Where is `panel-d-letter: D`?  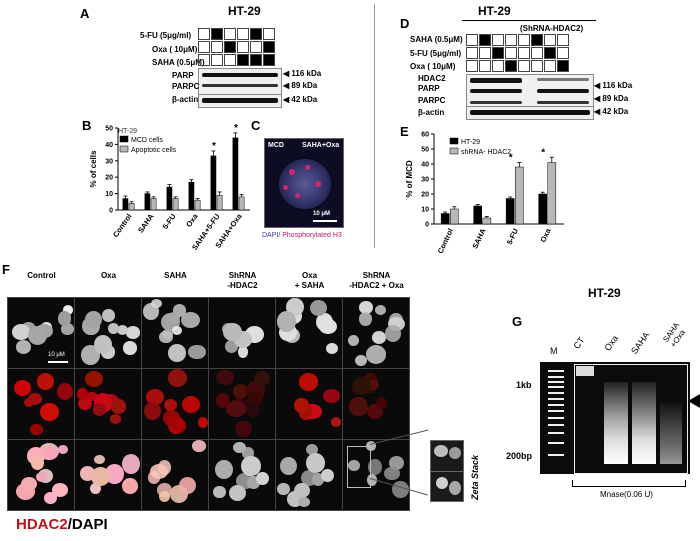 panel-d-letter: D is located at coordinates (405, 23).